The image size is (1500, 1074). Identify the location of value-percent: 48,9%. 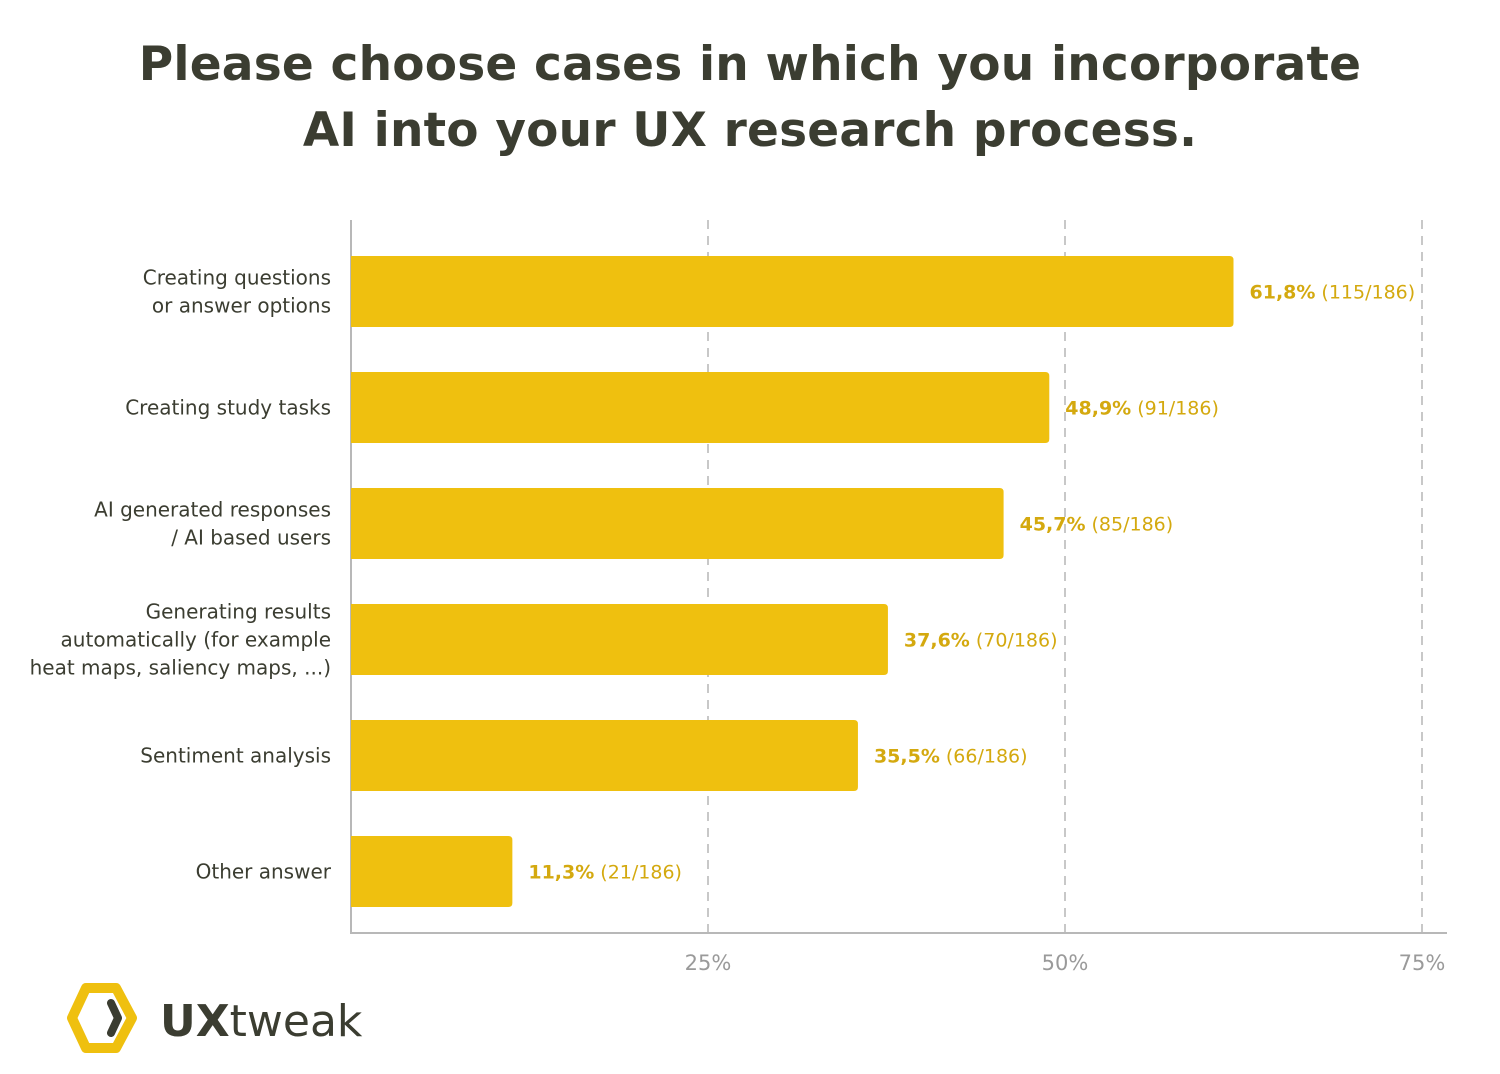
(1098, 409).